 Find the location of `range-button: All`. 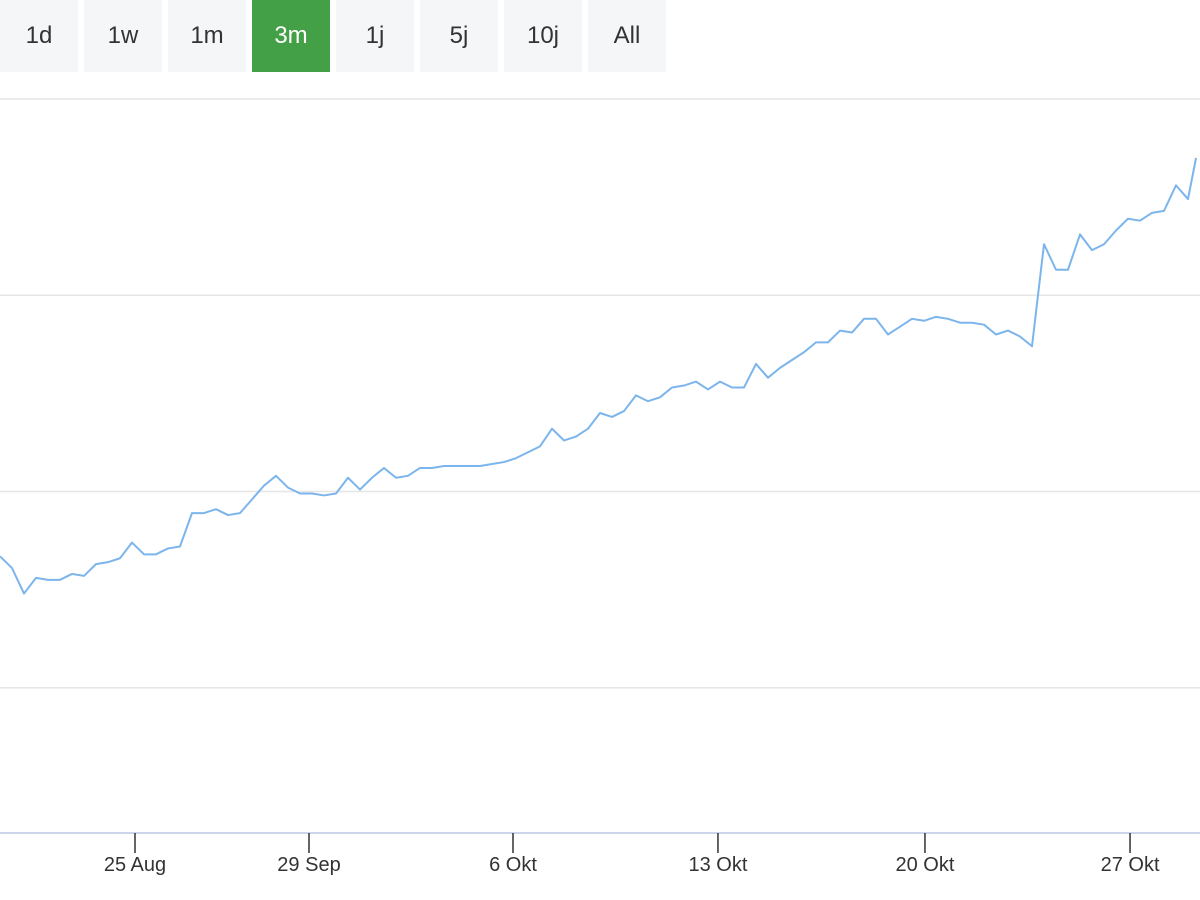

range-button: All is located at coordinates (627, 36).